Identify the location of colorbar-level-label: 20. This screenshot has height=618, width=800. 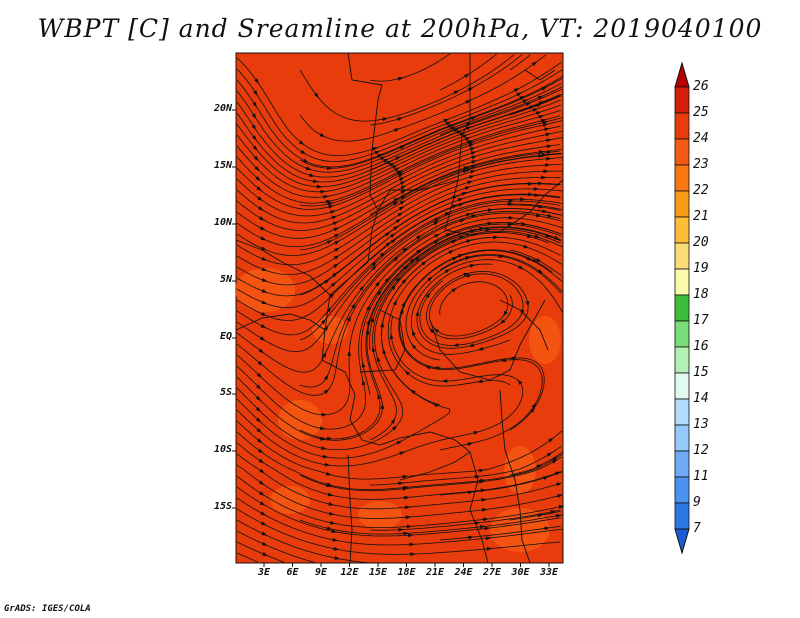
(701, 242).